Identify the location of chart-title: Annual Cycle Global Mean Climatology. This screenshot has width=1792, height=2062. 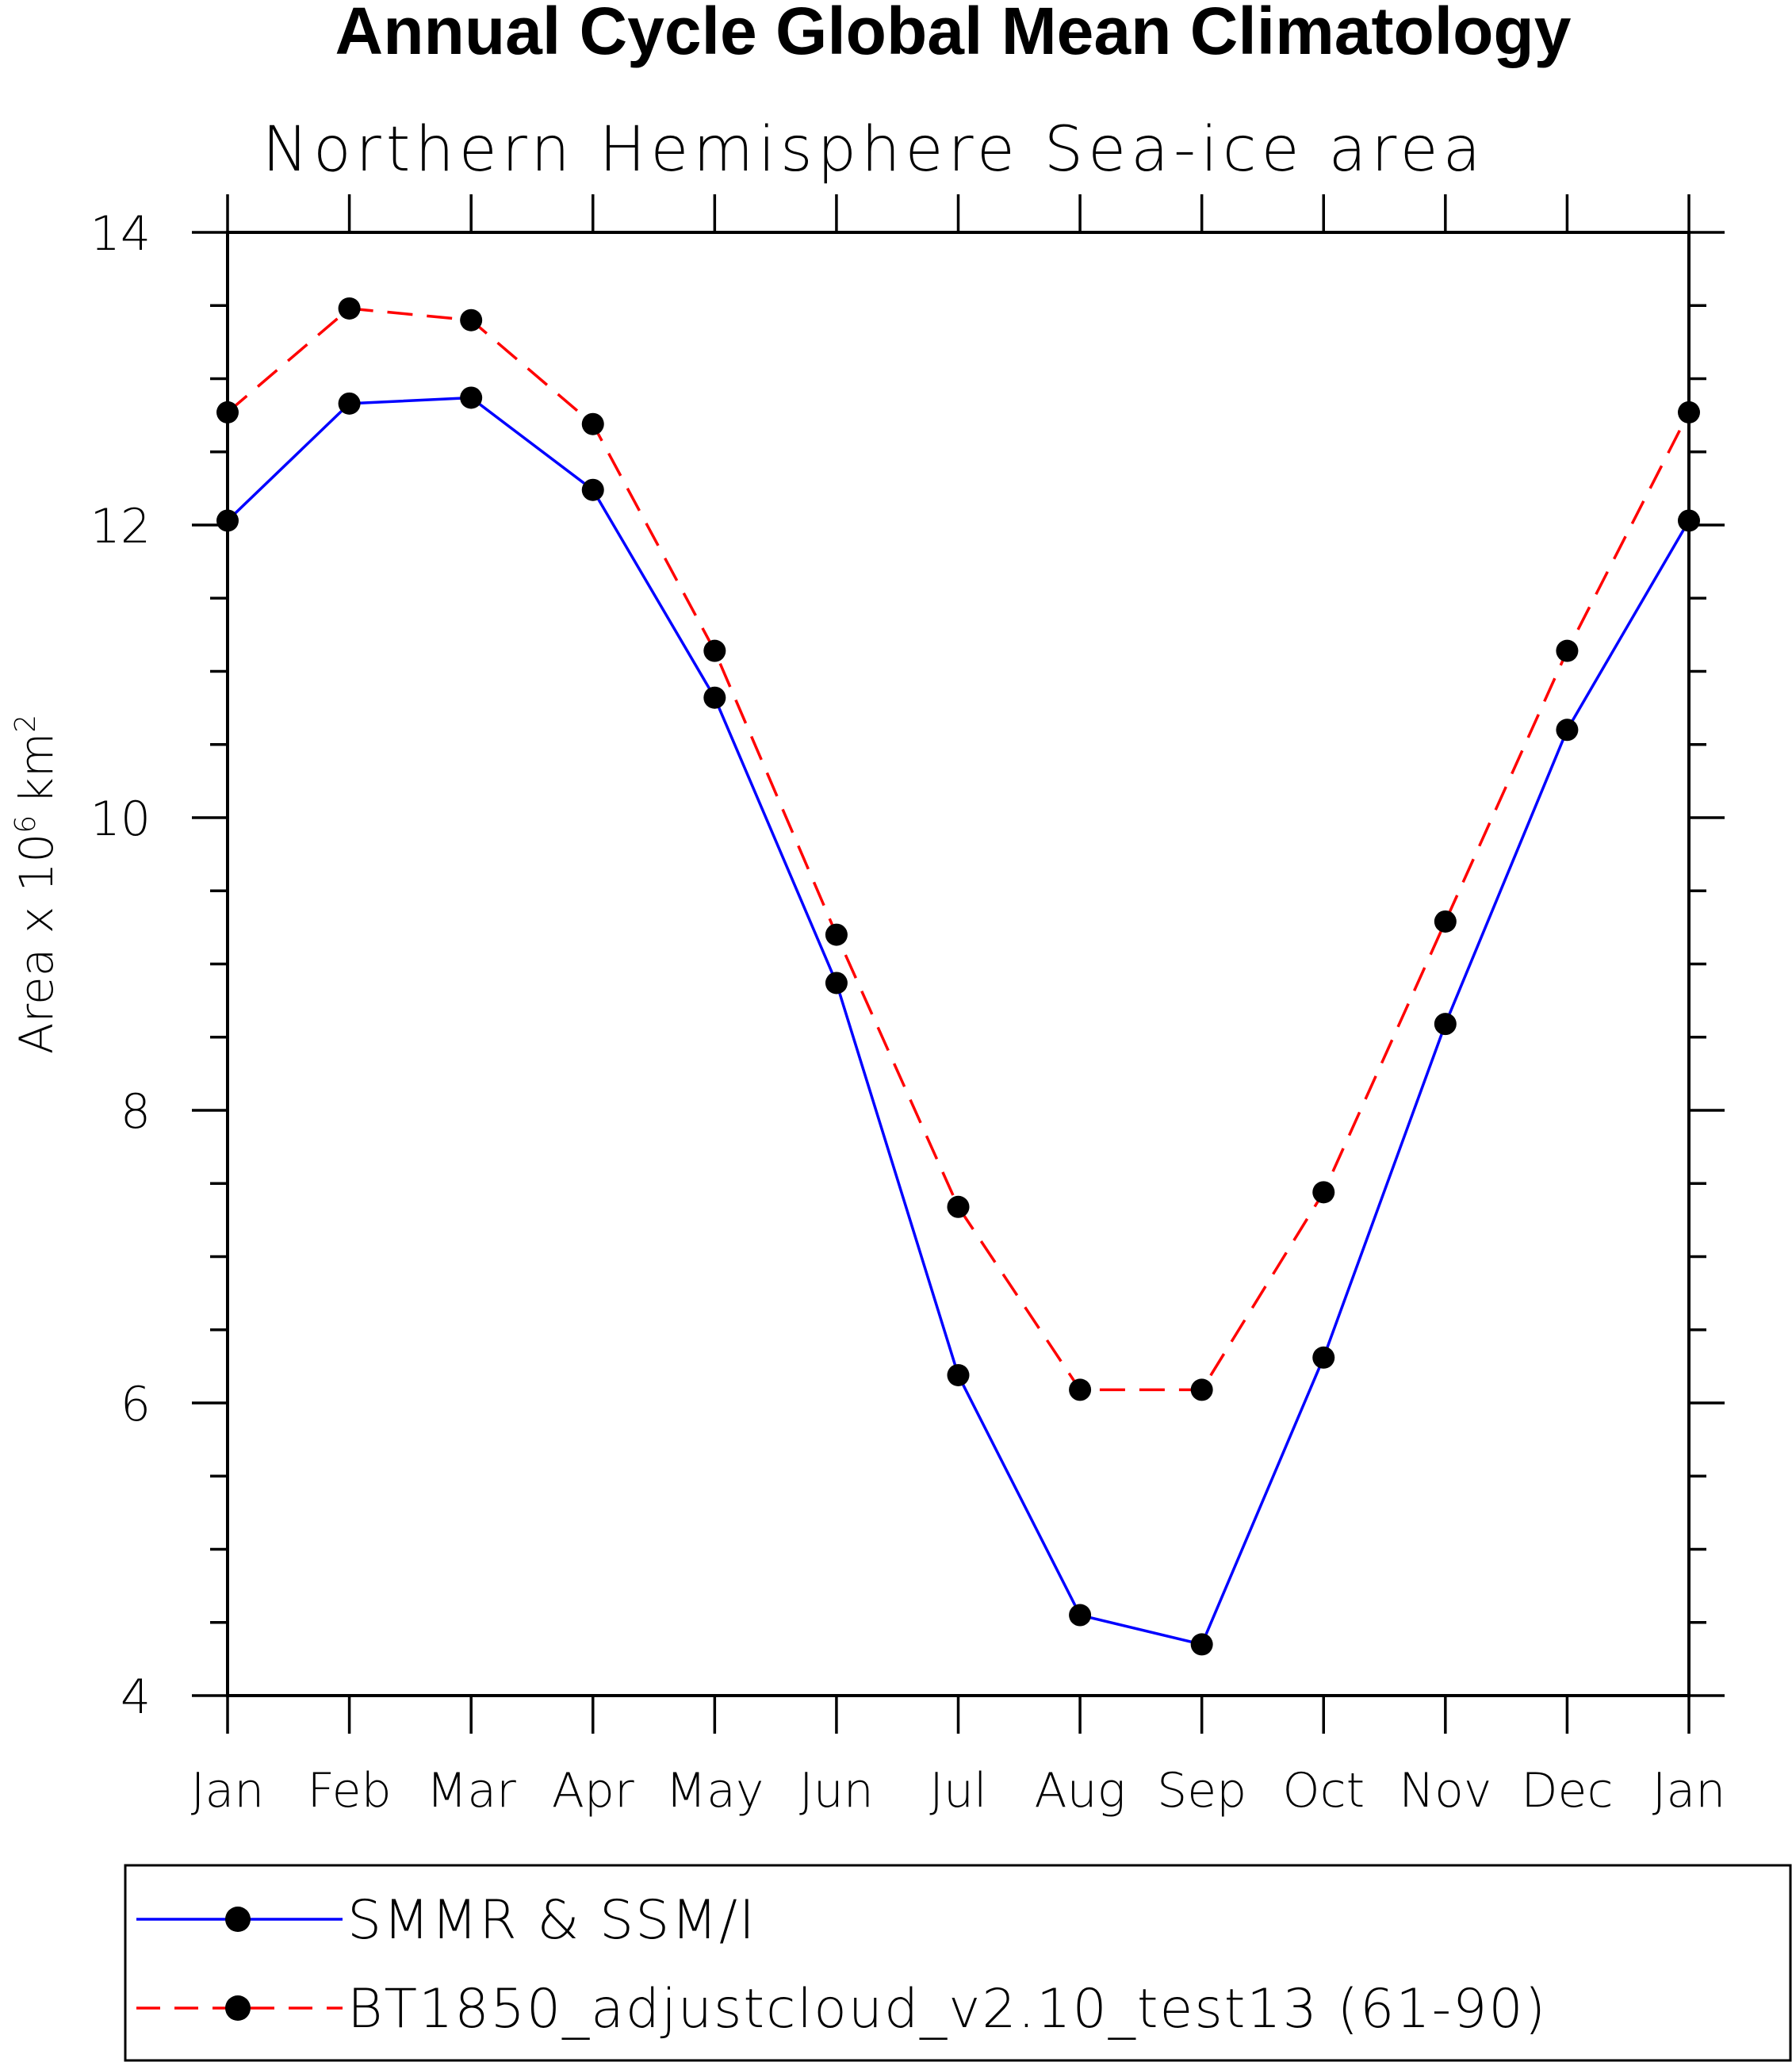
(953, 34).